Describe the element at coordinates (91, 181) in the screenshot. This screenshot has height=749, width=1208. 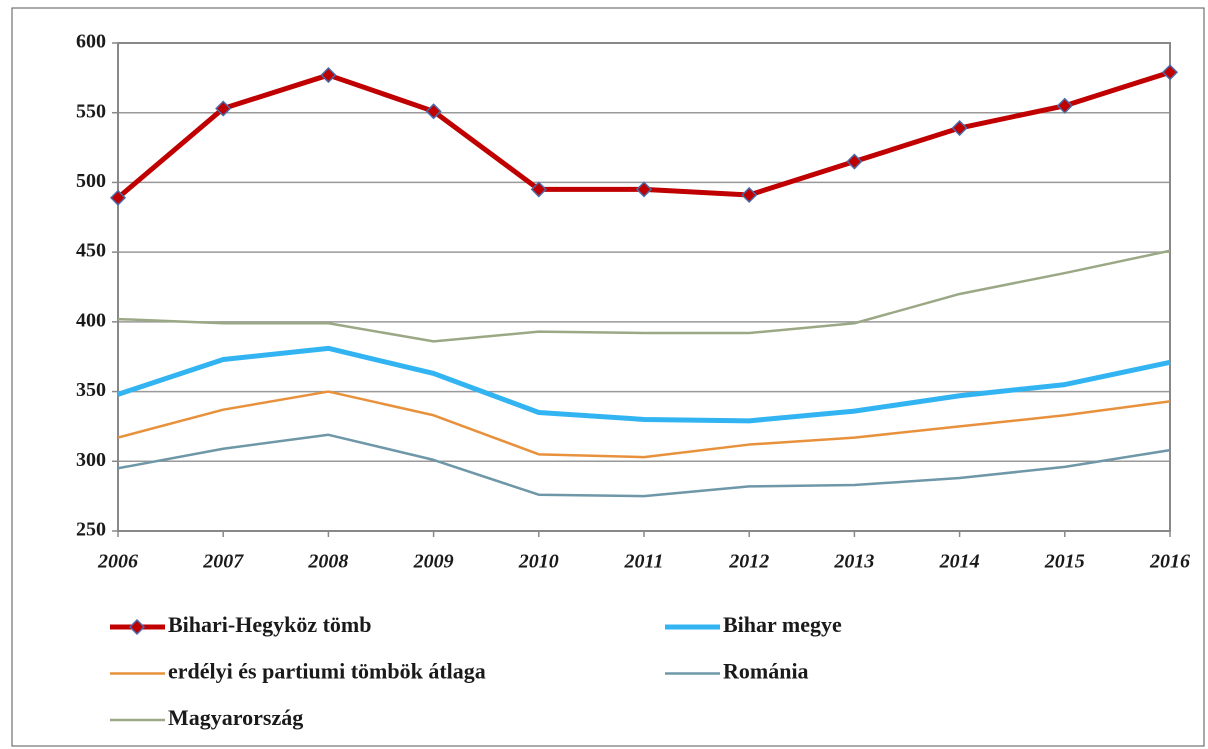
I see `y-tick-label: 500` at that location.